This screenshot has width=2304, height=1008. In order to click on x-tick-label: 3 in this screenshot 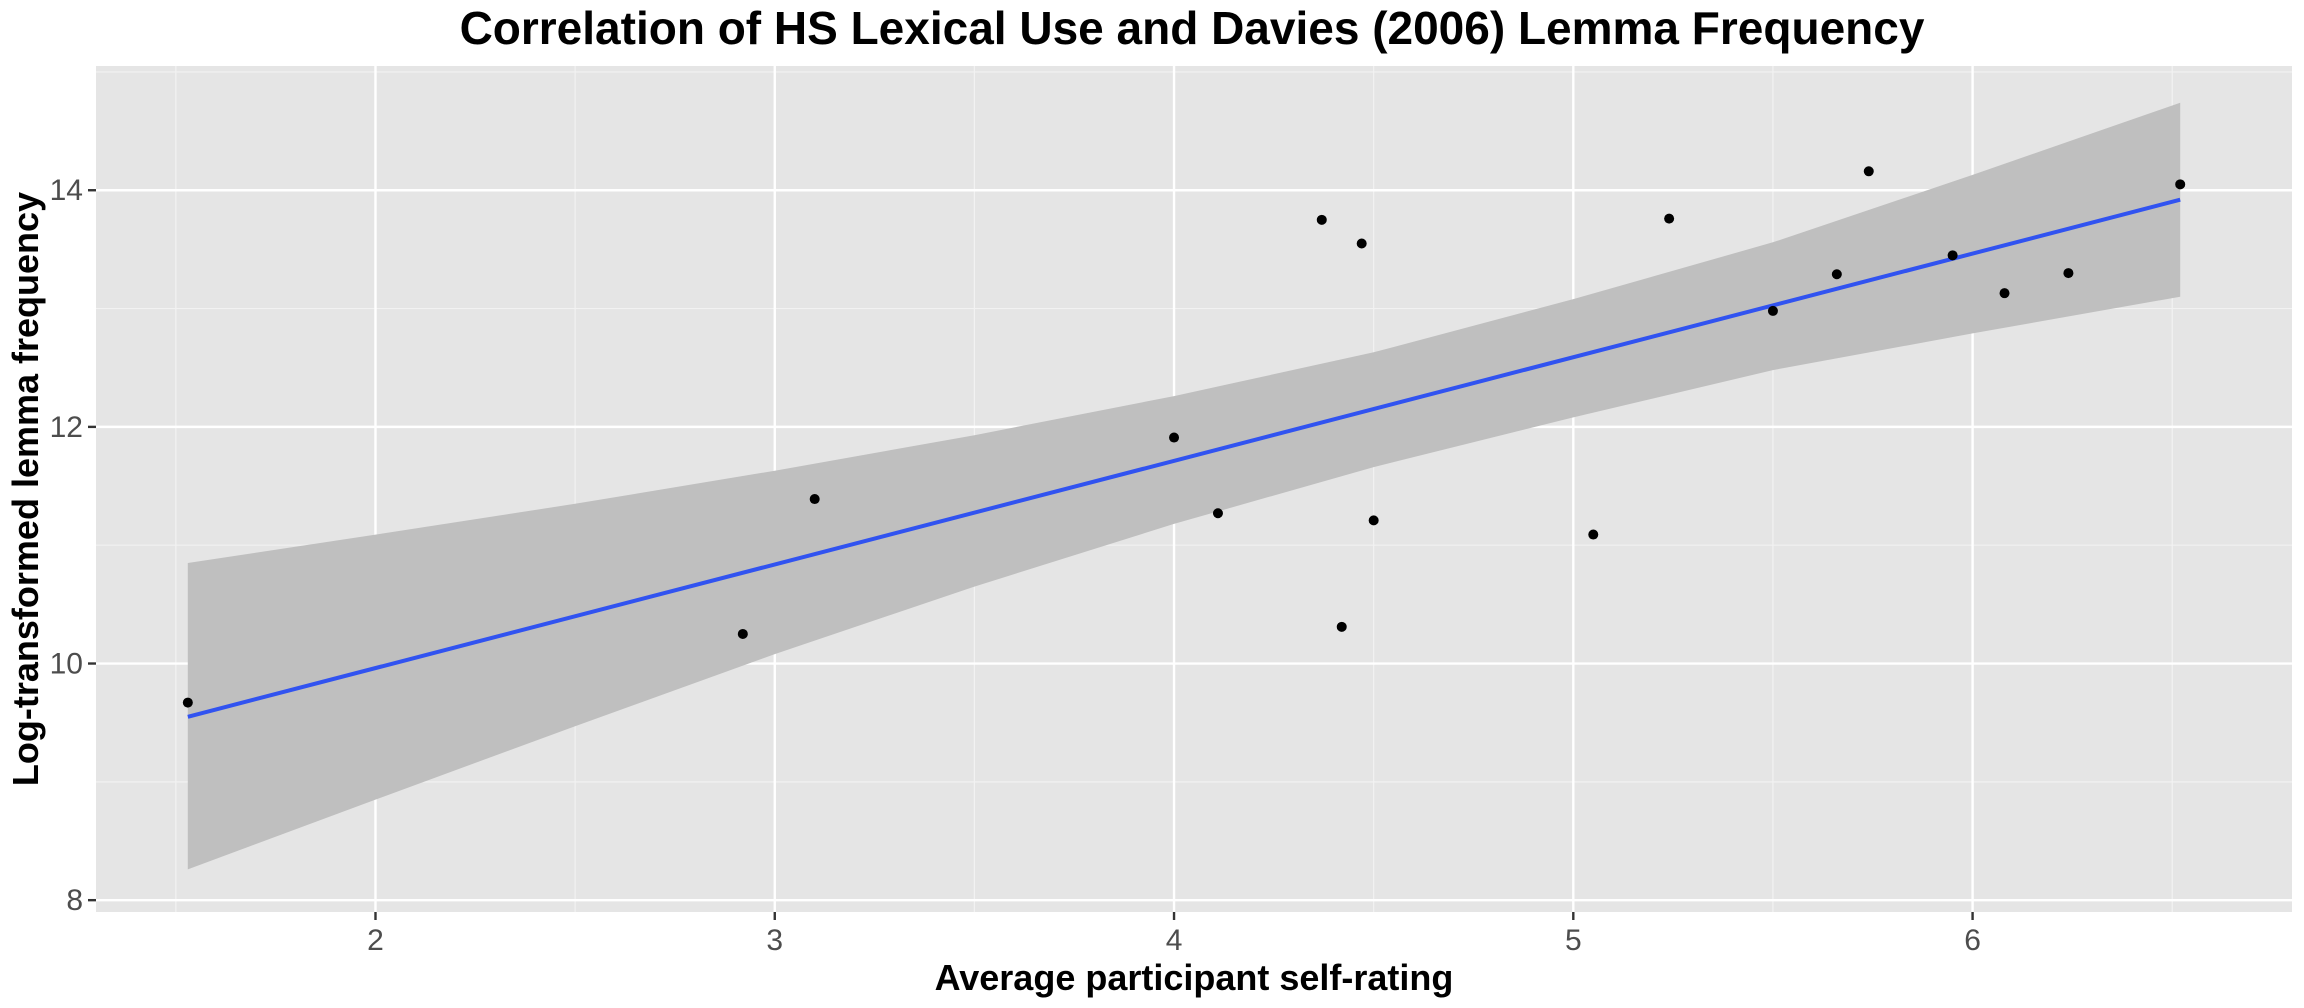, I will do `click(774, 940)`.